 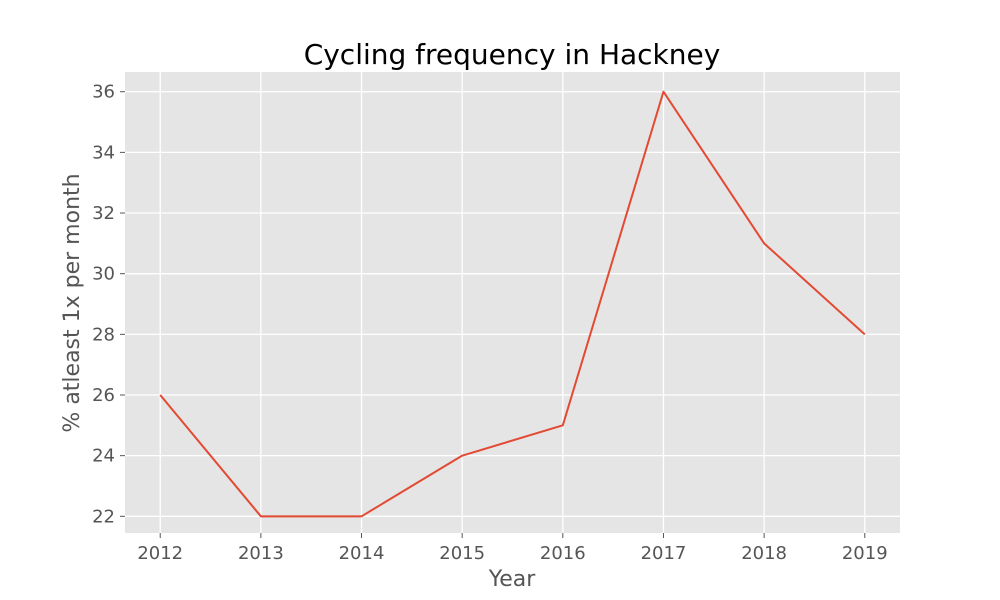 I want to click on y-tick-label: 24, so click(x=103, y=456).